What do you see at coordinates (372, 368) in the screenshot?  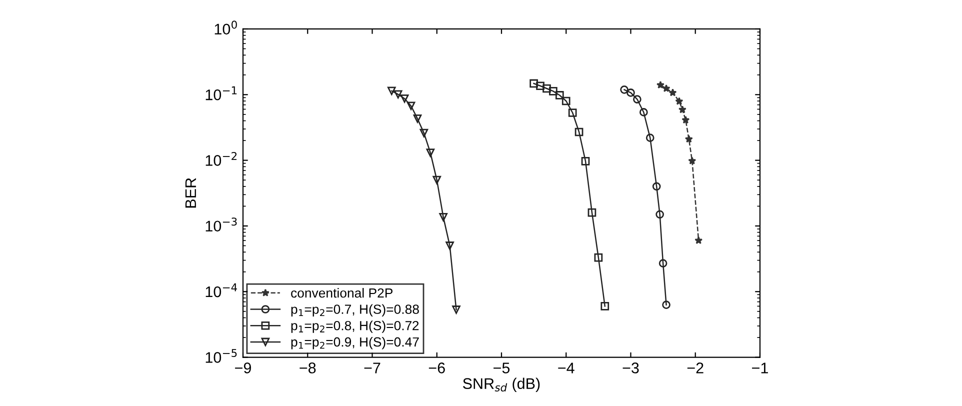 I see `x-tick-label: −7` at bounding box center [372, 368].